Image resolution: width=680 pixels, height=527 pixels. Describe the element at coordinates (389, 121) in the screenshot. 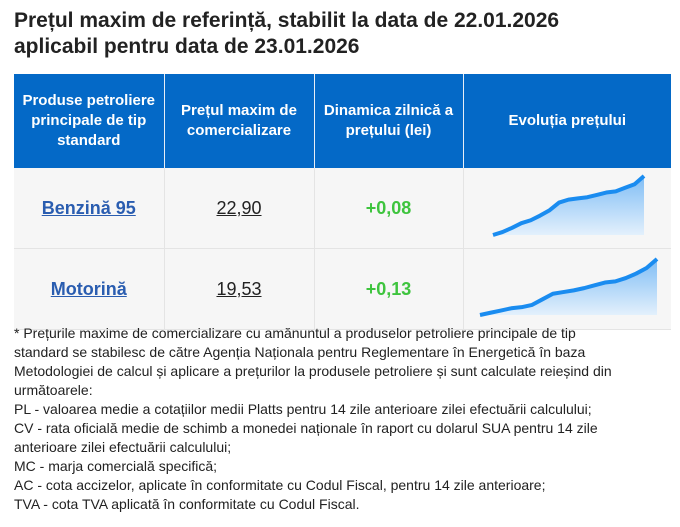

I see `header-dynamics: Dinamica zilnică a prețului (lei)` at that location.